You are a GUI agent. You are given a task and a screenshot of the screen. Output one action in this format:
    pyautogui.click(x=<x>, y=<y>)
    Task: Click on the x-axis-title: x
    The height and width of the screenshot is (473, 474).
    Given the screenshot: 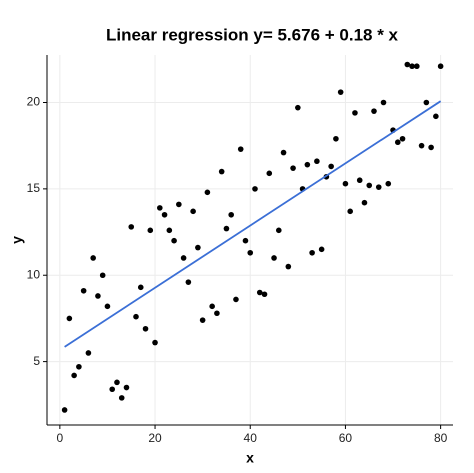 What is the action you would take?
    pyautogui.click(x=250, y=458)
    